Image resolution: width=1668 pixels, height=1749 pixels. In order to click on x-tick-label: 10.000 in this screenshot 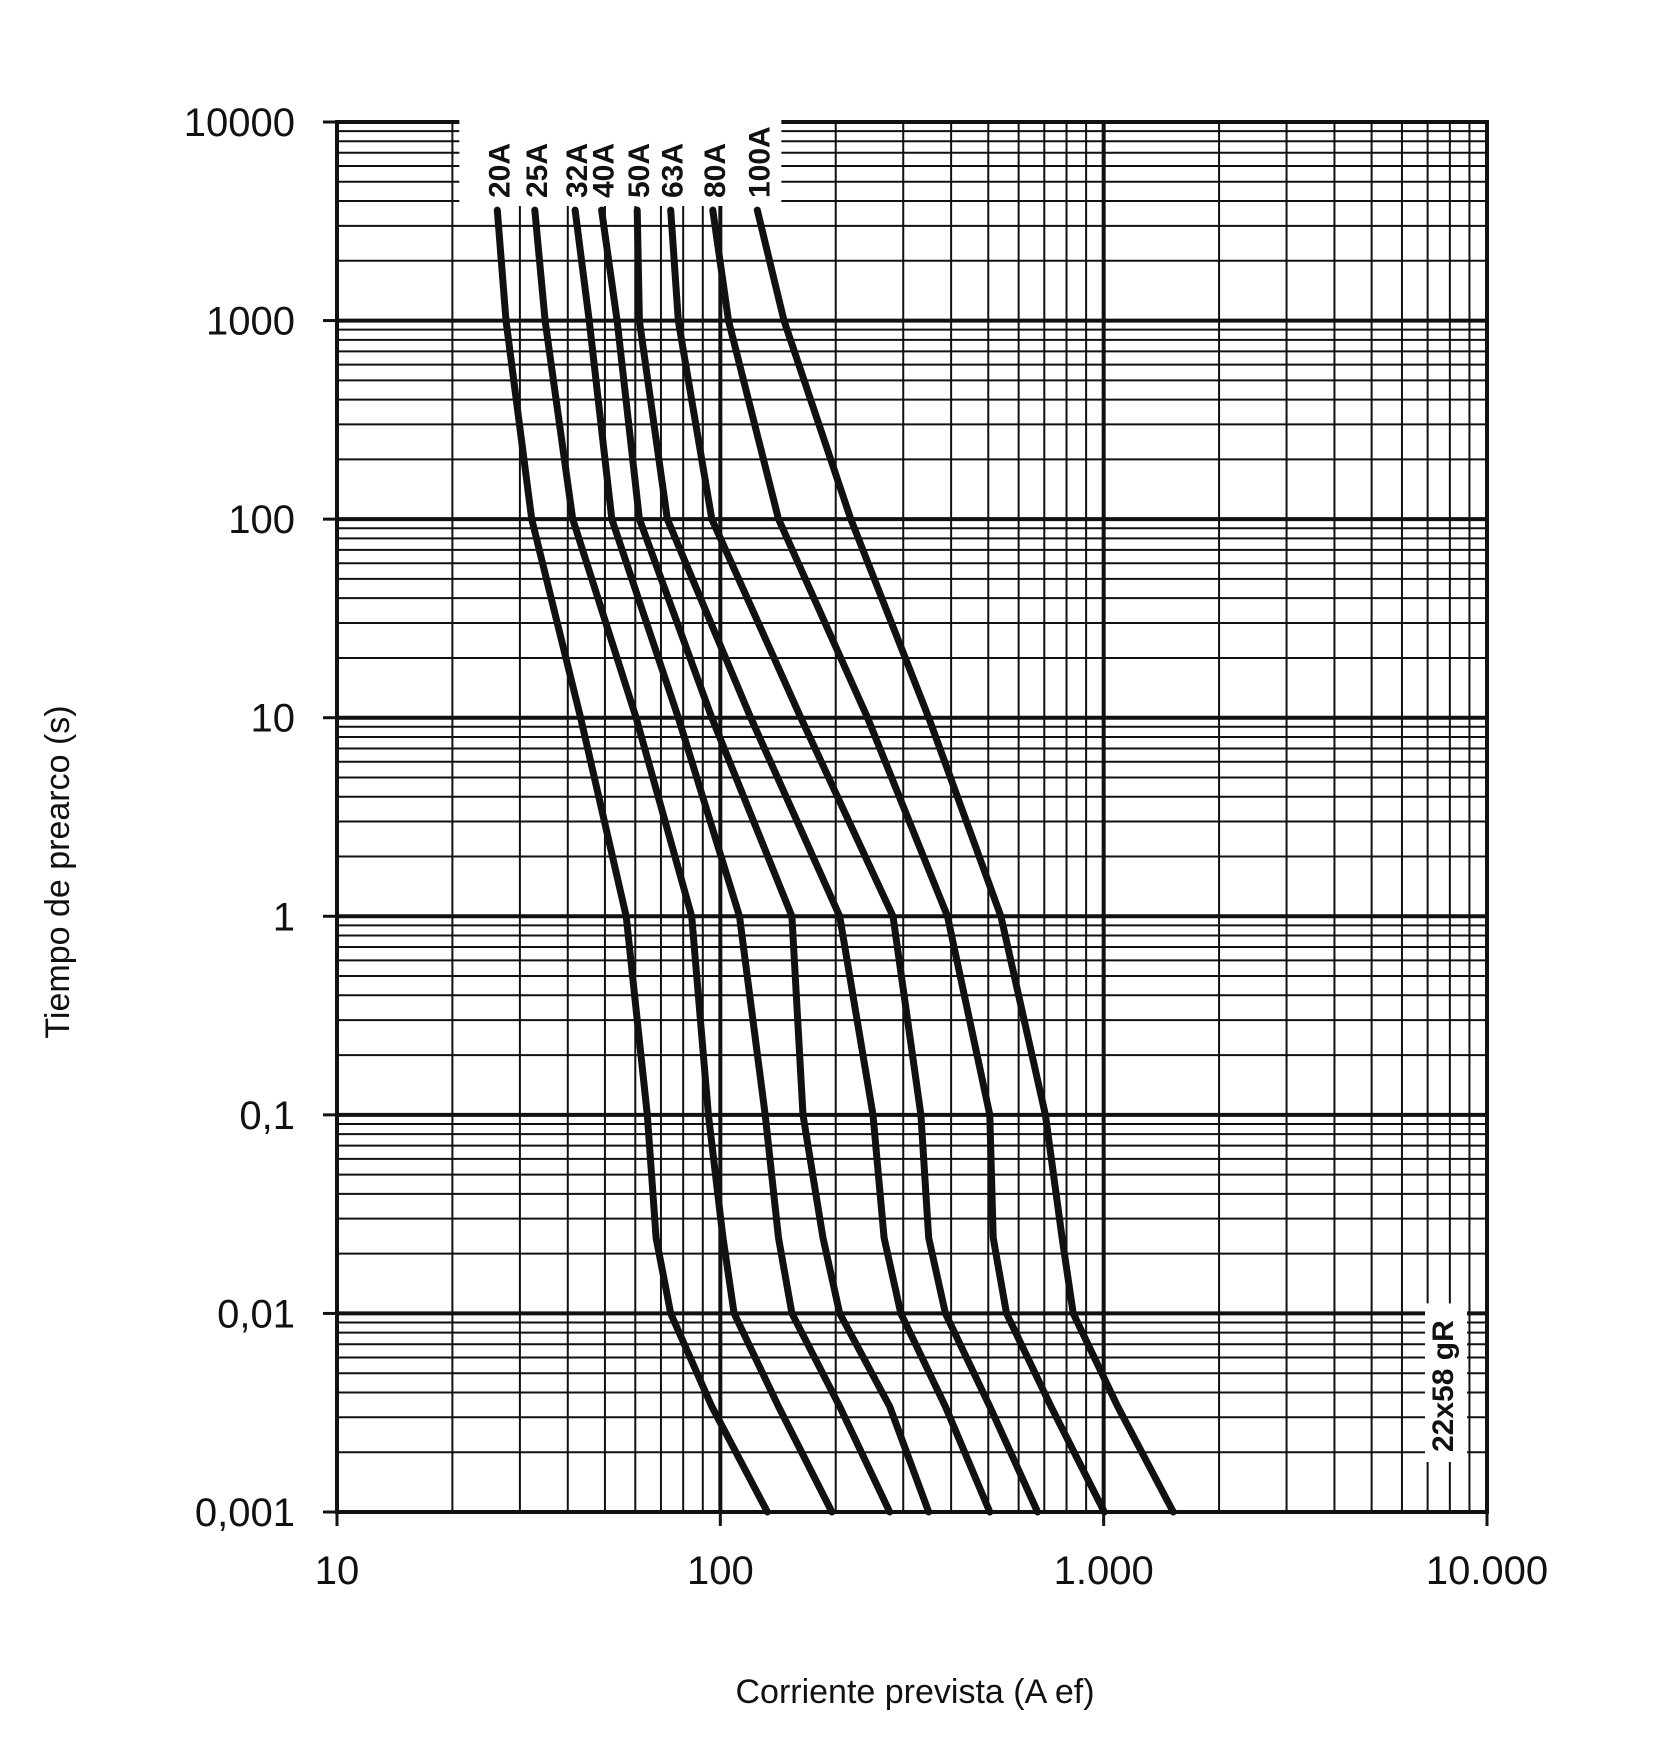, I will do `click(1487, 1571)`.